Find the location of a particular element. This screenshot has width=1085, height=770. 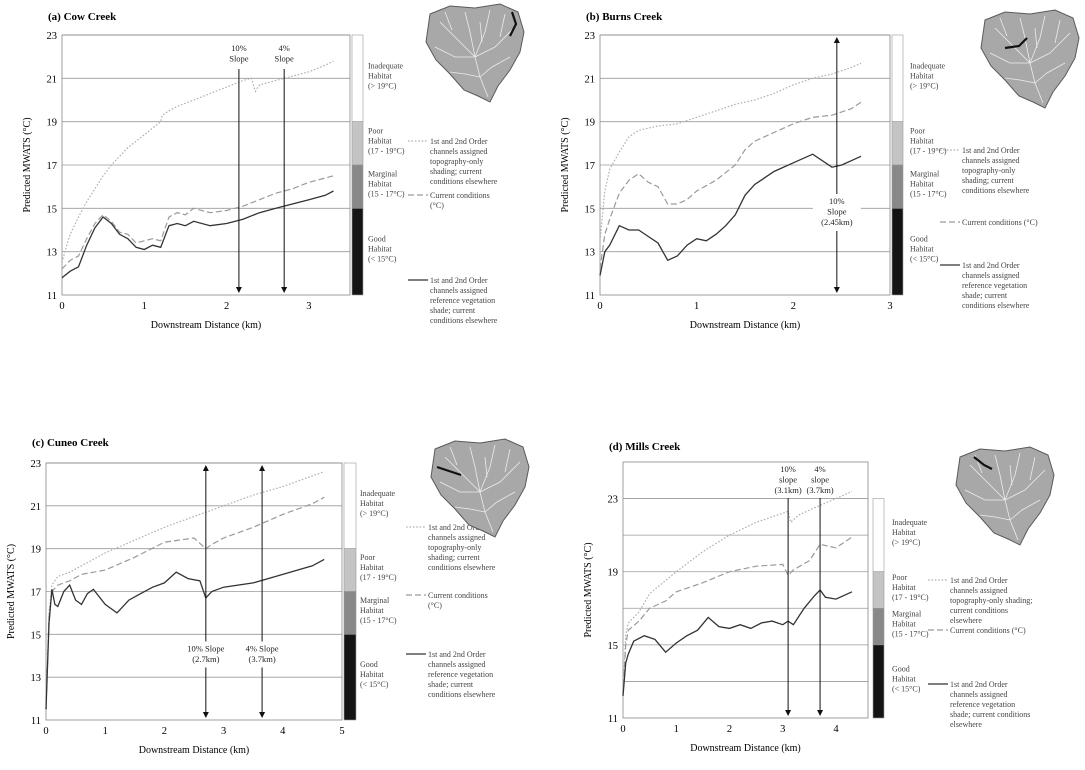

y-tick-label: 23 is located at coordinates (613, 500).